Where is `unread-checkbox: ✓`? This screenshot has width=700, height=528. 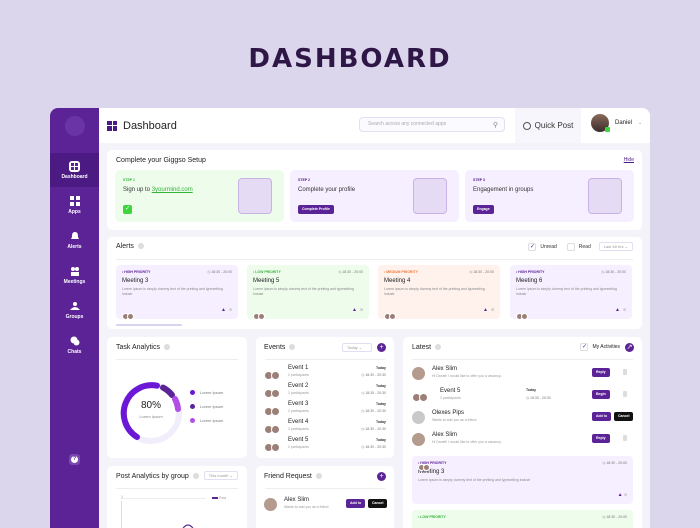
unread-checkbox: ✓ is located at coordinates (532, 246).